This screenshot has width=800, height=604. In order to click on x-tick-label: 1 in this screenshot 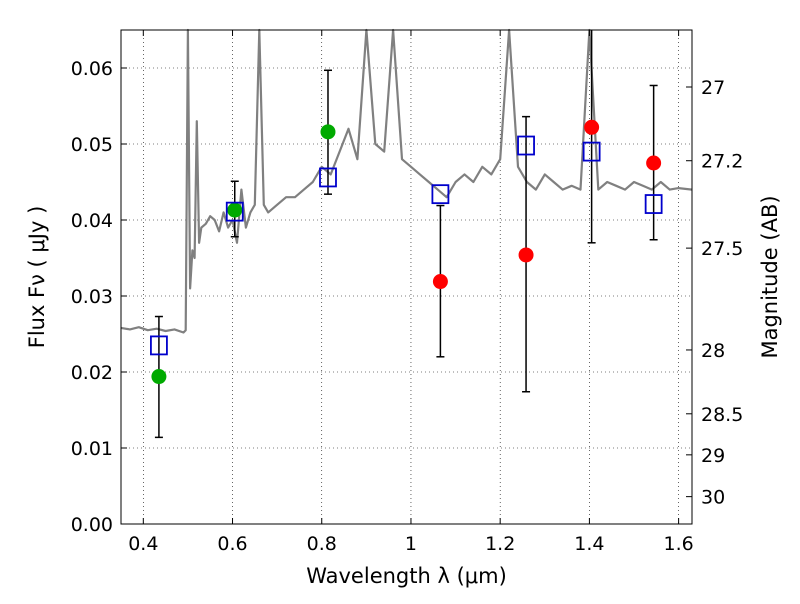, I will do `click(411, 544)`.